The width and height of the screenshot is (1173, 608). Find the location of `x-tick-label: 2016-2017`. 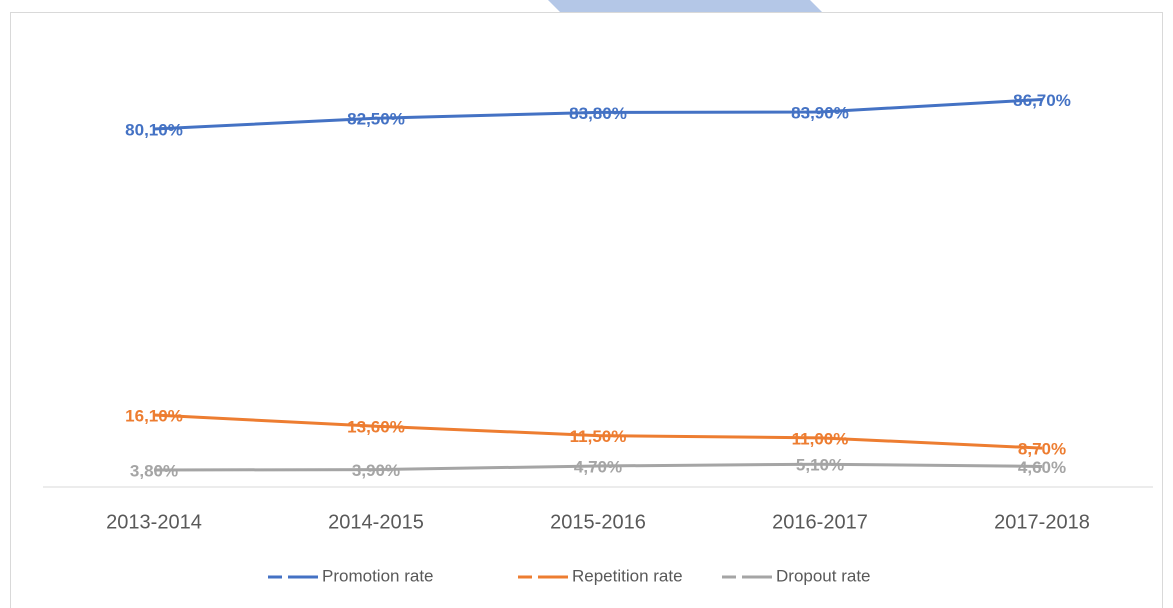

x-tick-label: 2016-2017 is located at coordinates (820, 522).